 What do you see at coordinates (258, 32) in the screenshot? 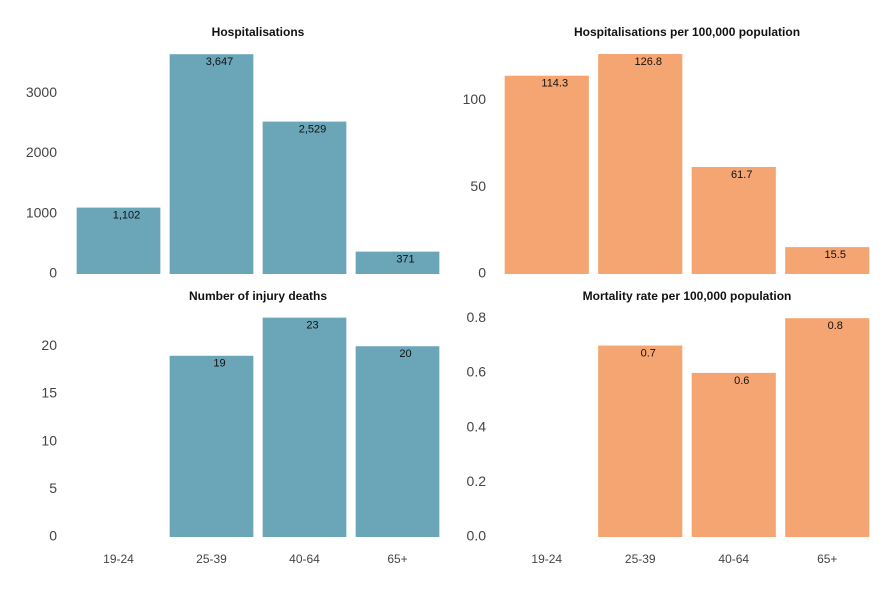
I see `chart-title: Hospitalisations` at bounding box center [258, 32].